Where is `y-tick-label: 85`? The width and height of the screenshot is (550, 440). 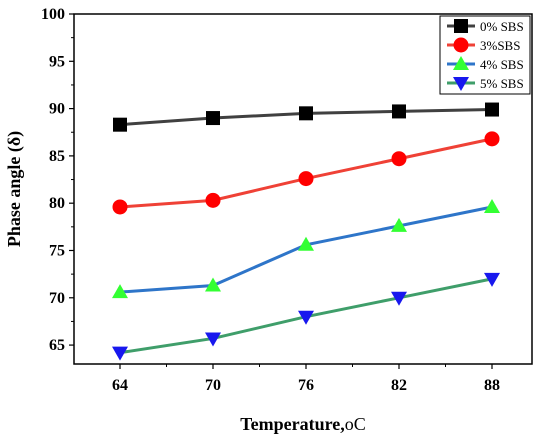 y-tick-label: 85 is located at coordinates (57, 156).